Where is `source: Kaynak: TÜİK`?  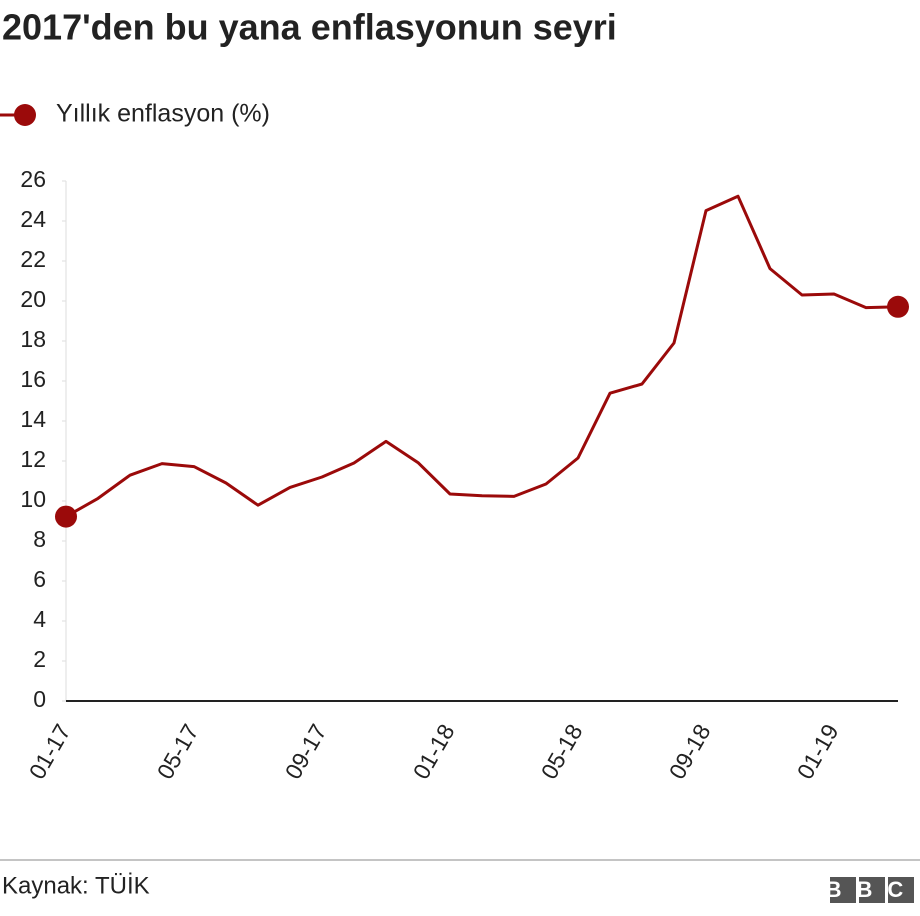
source: Kaynak: TÜİK is located at coordinates (76, 885).